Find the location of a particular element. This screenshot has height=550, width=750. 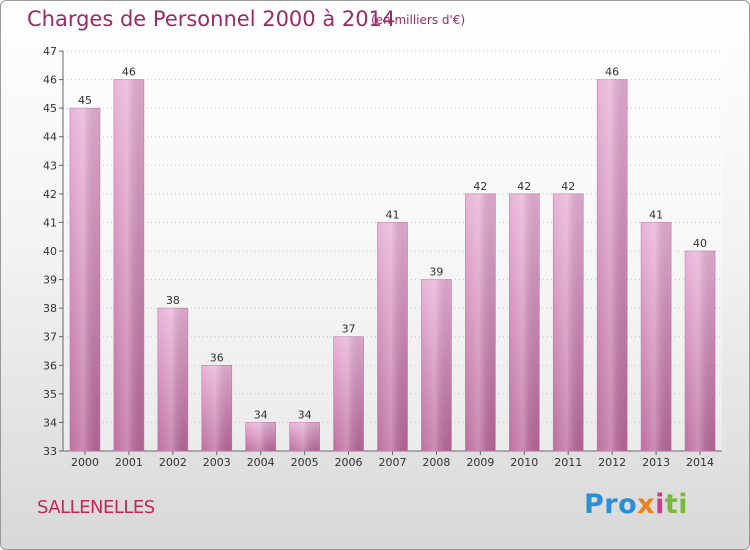

x-tick-label: 2013 is located at coordinates (656, 462).